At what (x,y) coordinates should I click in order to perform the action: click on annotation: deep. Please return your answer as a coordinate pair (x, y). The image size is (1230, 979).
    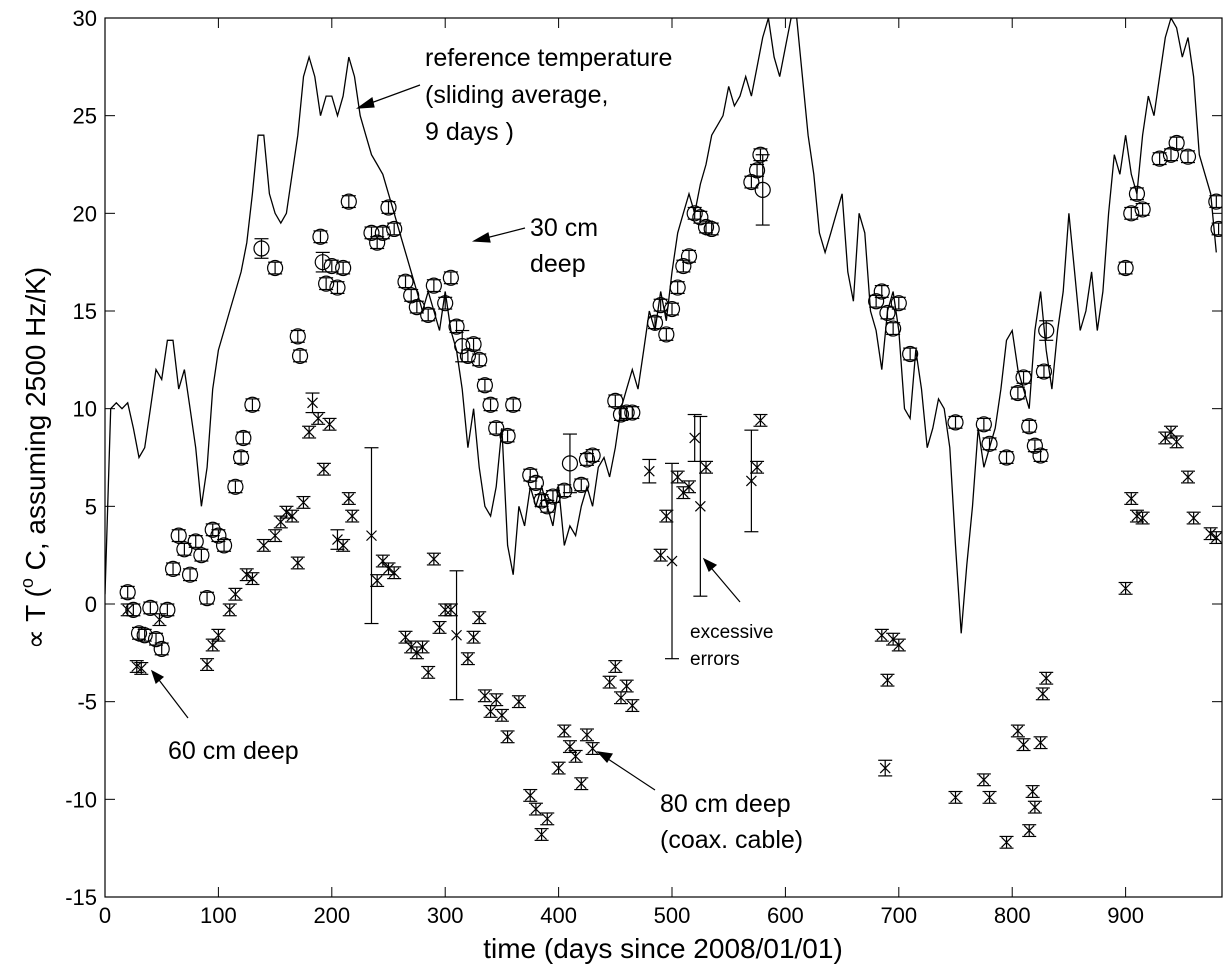
    Looking at the image, I should click on (558, 264).